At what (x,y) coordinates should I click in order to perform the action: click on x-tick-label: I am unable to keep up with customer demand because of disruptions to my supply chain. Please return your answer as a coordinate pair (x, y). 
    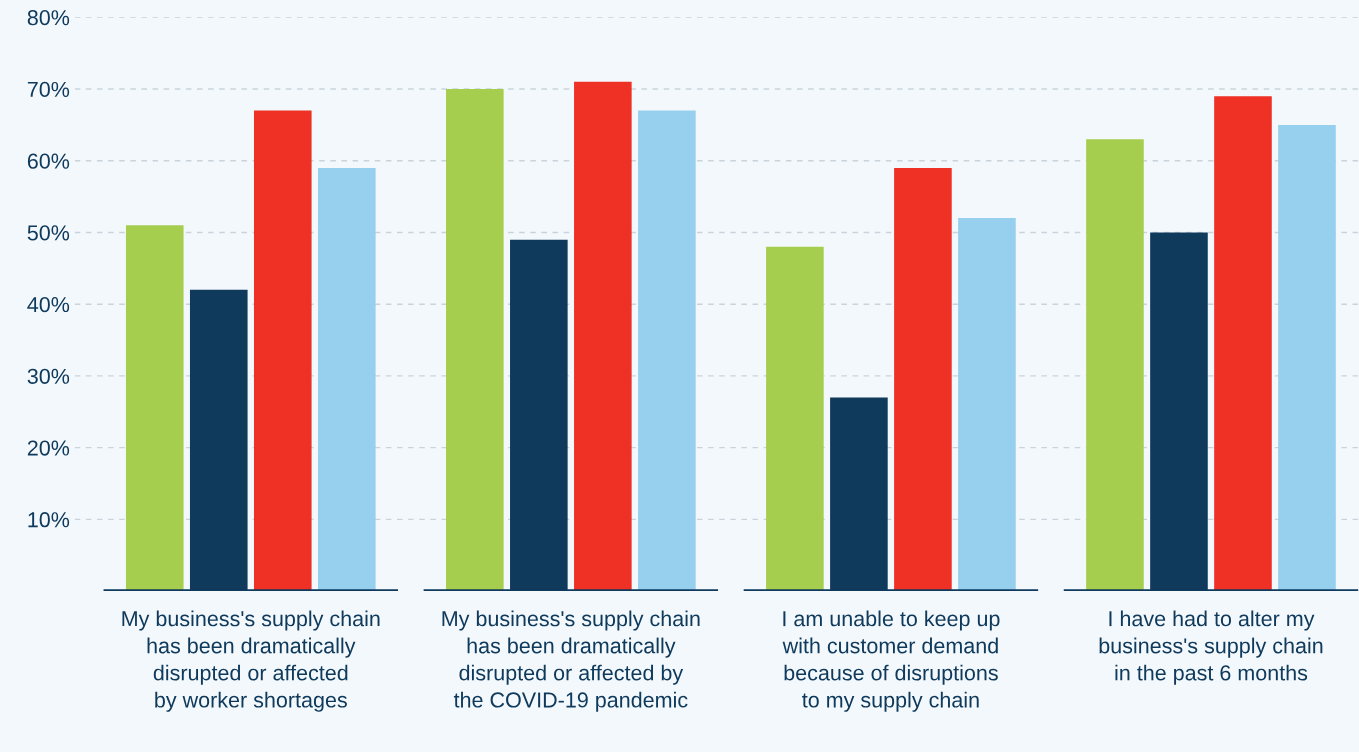
    Looking at the image, I should click on (891, 661).